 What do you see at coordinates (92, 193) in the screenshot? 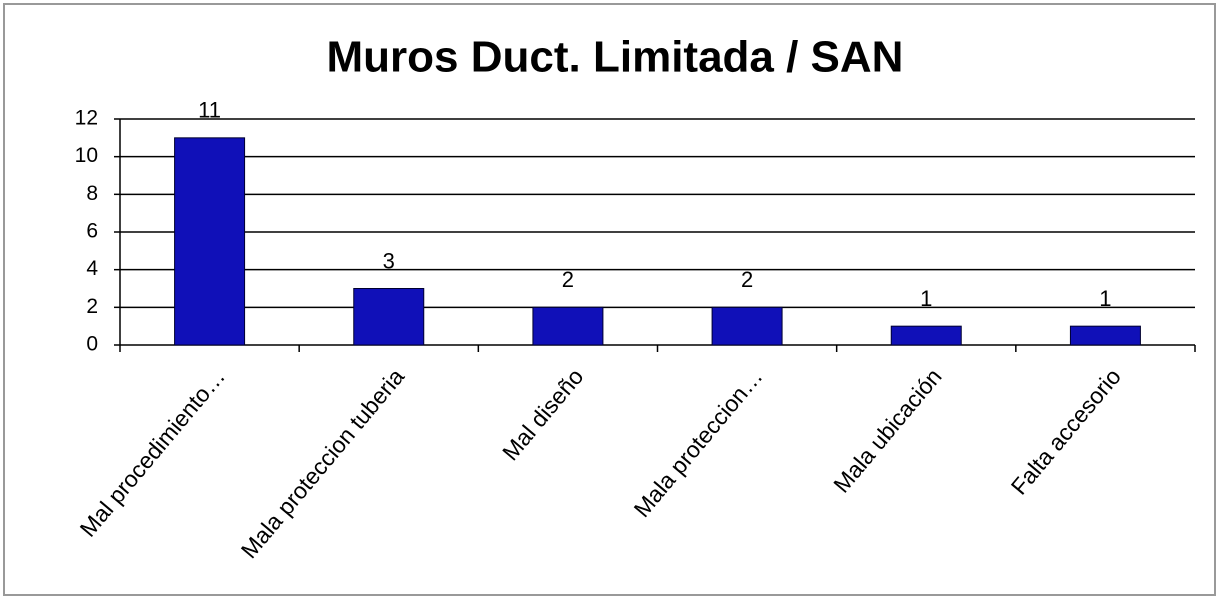
I see `y-tick-label: 8` at bounding box center [92, 193].